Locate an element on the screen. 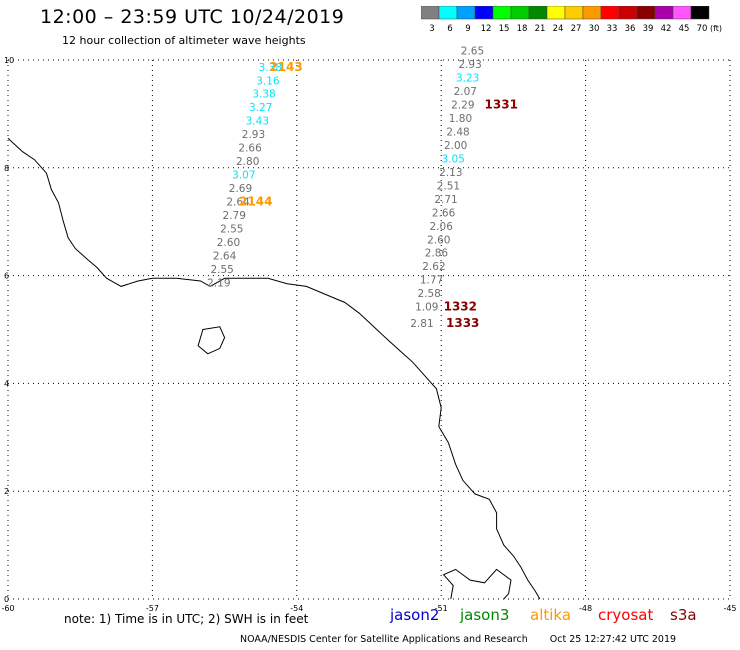  island-path is located at coordinates (211, 340).